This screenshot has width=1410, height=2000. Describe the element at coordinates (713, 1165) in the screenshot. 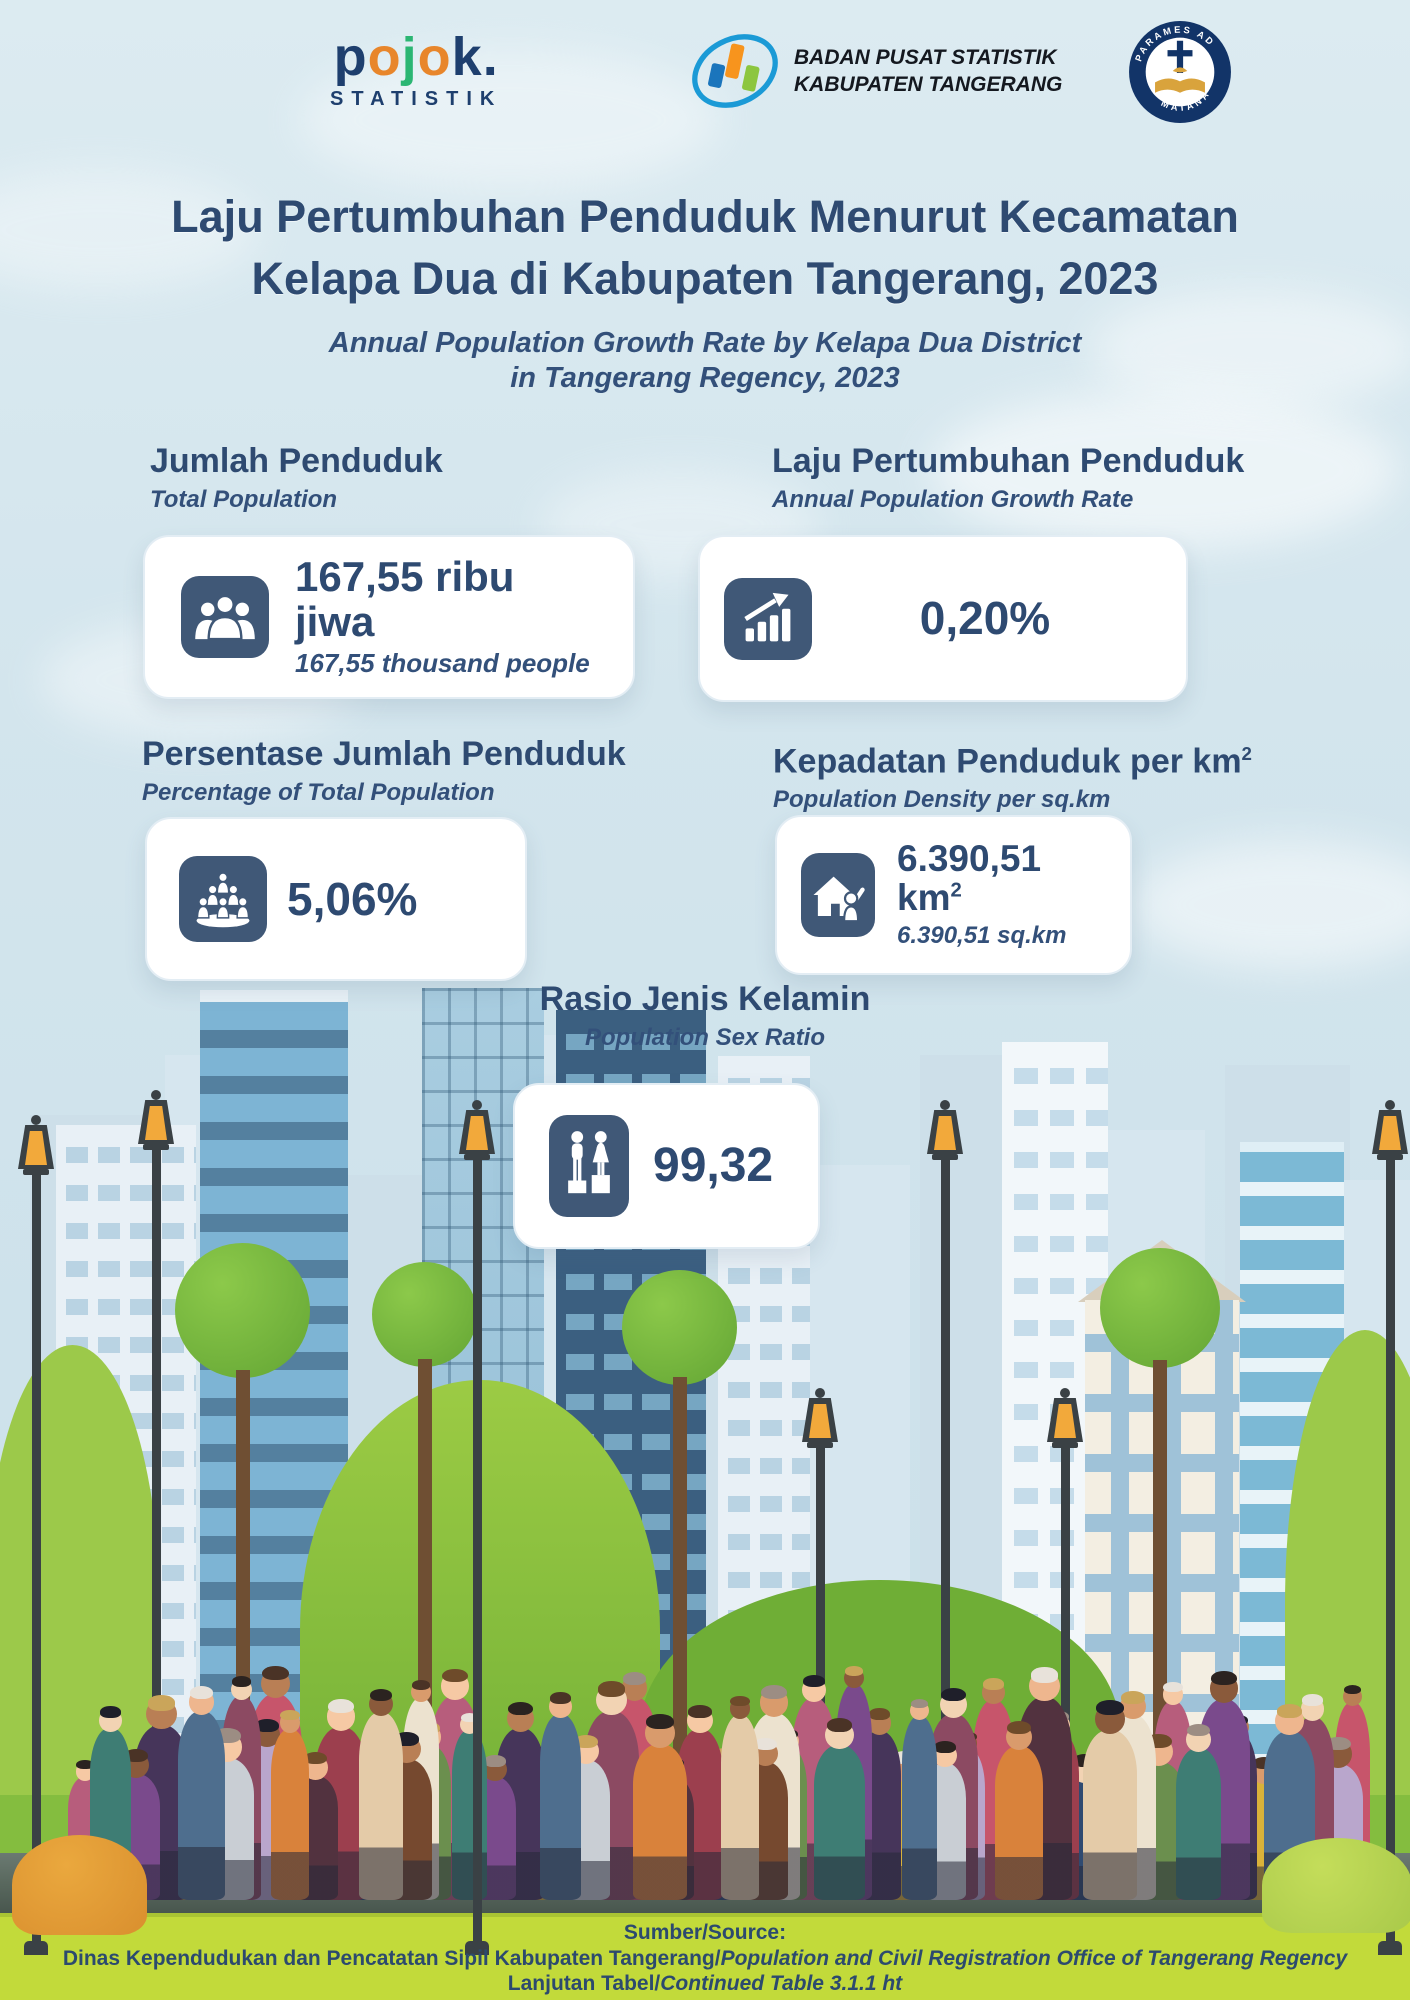

I see `stat-value: 99,32` at that location.